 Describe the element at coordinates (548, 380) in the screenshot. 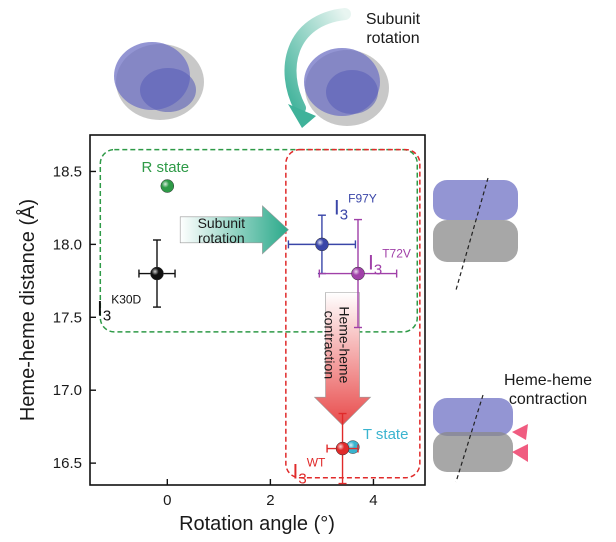

I see `bottom-right-caption-line1: Heme-heme` at that location.